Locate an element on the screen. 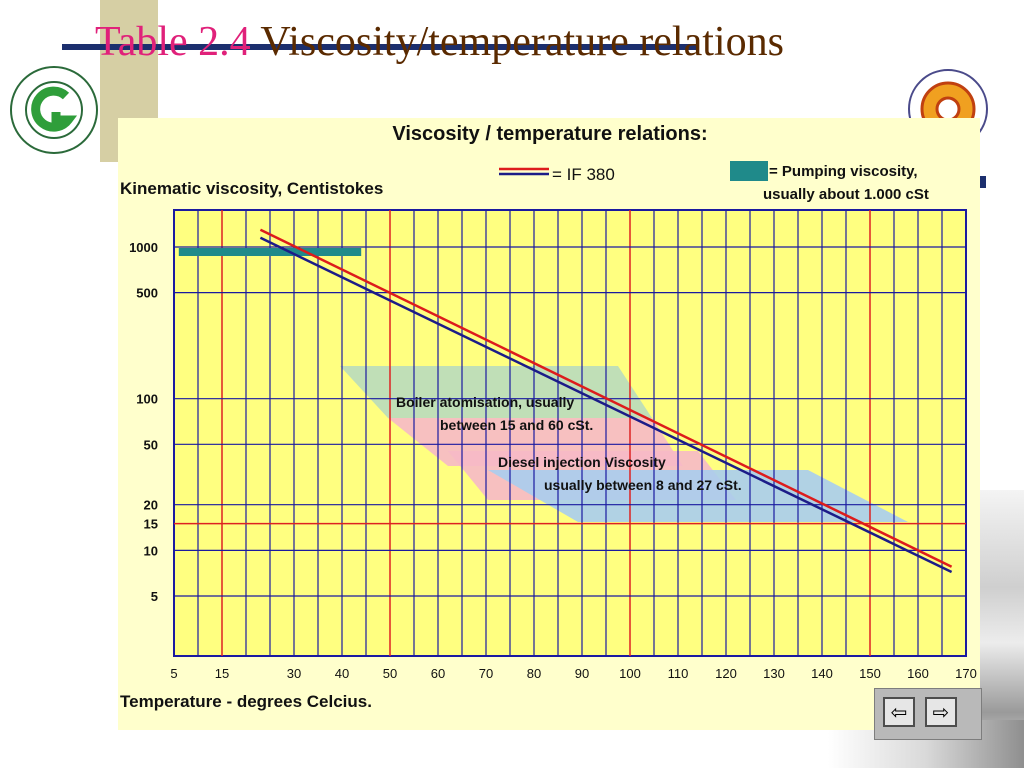 Image resolution: width=1024 pixels, height=768 pixels. x-tick-label: 150 is located at coordinates (870, 673).